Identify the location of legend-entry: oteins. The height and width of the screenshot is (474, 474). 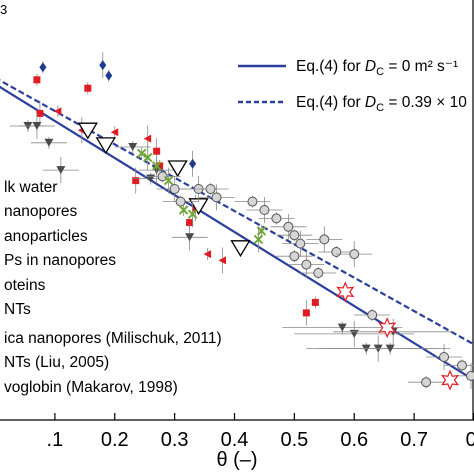
(25, 285).